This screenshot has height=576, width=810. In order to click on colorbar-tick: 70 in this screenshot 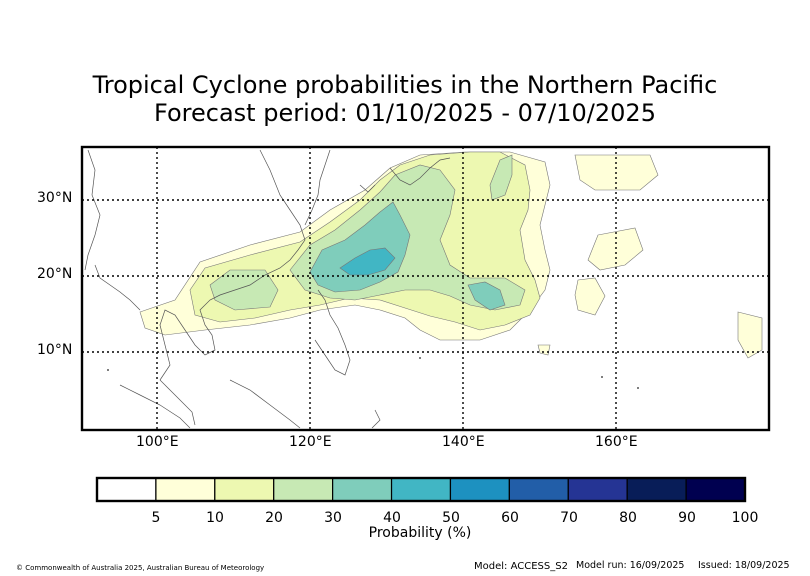, I will do `click(569, 518)`.